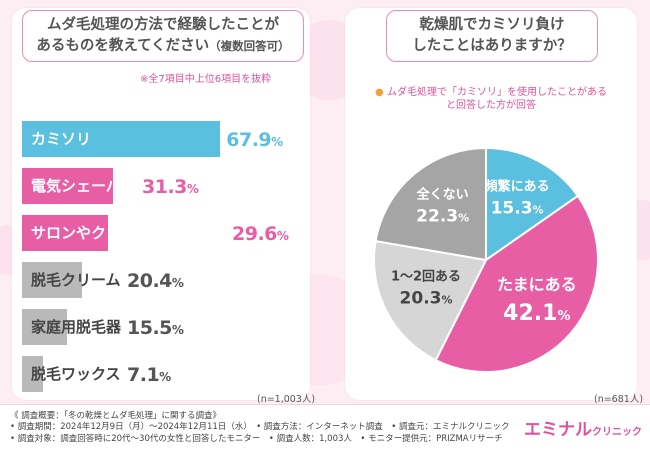 The image size is (650, 450). What do you see at coordinates (619, 399) in the screenshot?
I see `pie-chart-sample-size: (n=681人)` at bounding box center [619, 399].